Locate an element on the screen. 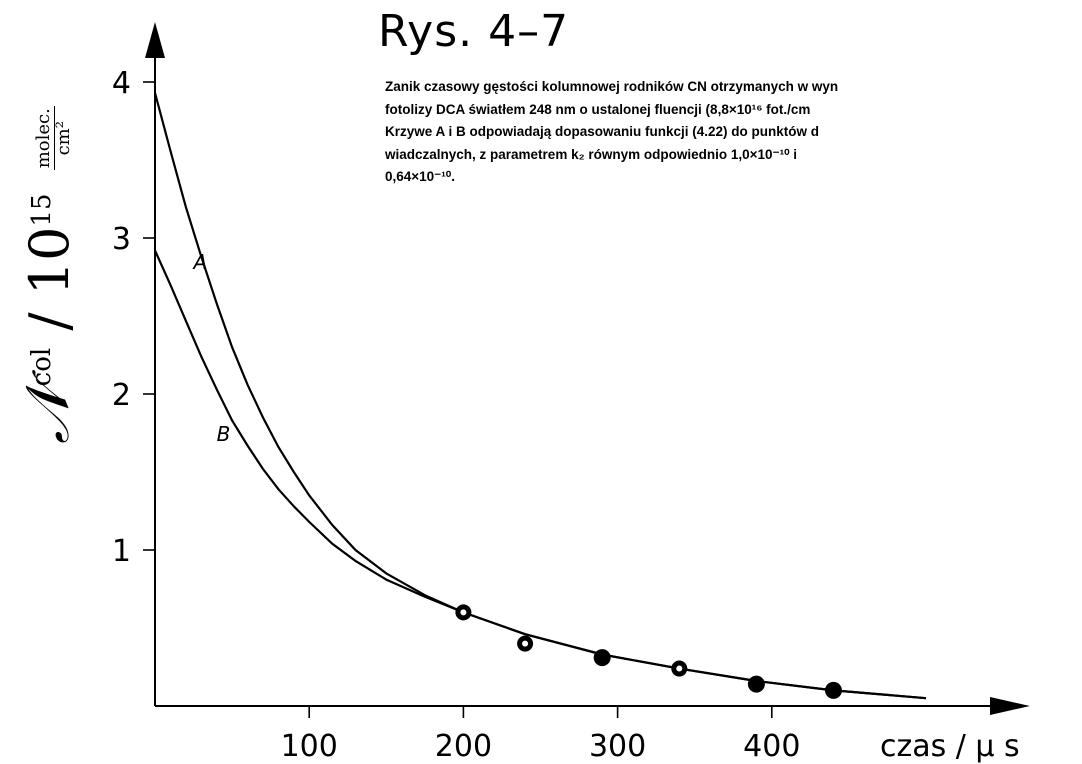 The image size is (1082, 764). x-axis-label: czas / μ s is located at coordinates (950, 746).